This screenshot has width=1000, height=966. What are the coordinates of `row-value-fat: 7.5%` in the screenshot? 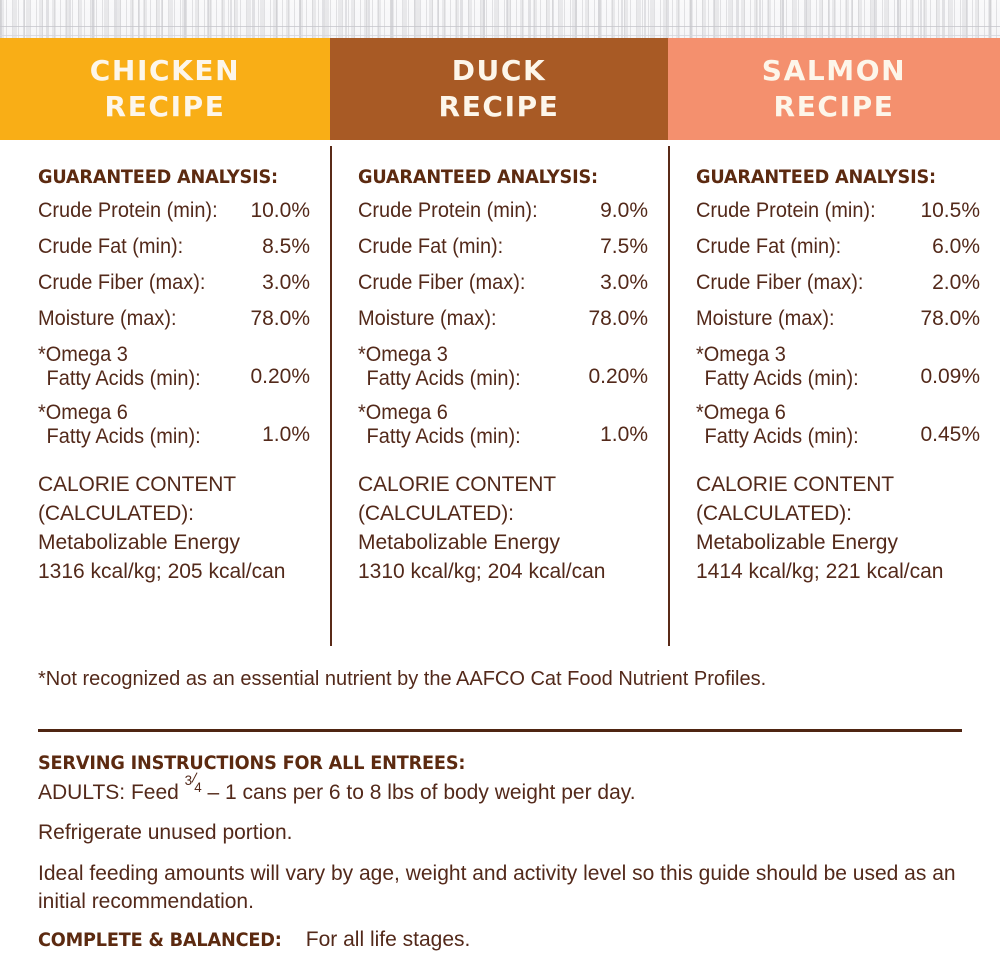 It's located at (624, 246).